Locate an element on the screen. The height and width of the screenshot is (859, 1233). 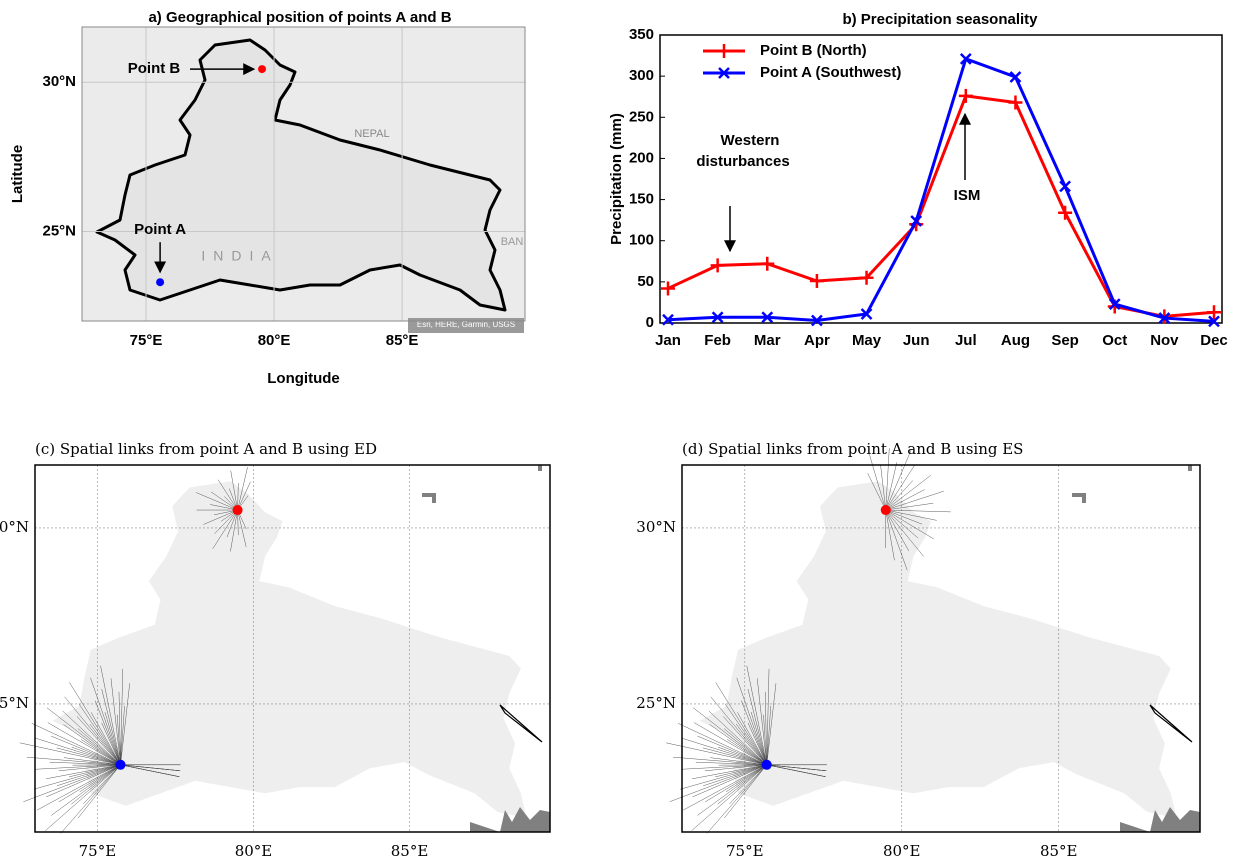
y-tick-label: 25°N is located at coordinates (59, 230).